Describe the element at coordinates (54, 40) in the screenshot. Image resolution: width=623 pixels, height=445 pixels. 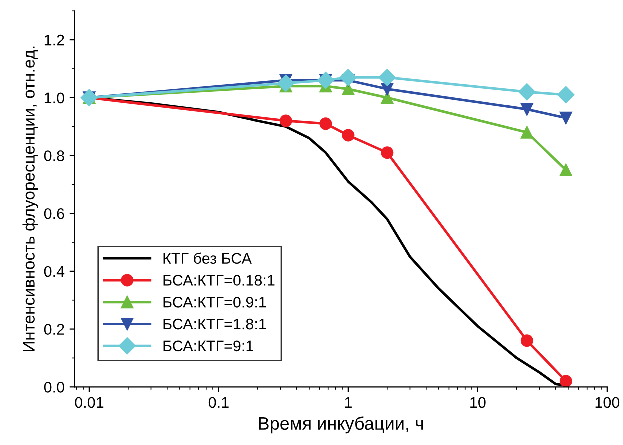
I see `y-tick-label: 1.2` at that location.